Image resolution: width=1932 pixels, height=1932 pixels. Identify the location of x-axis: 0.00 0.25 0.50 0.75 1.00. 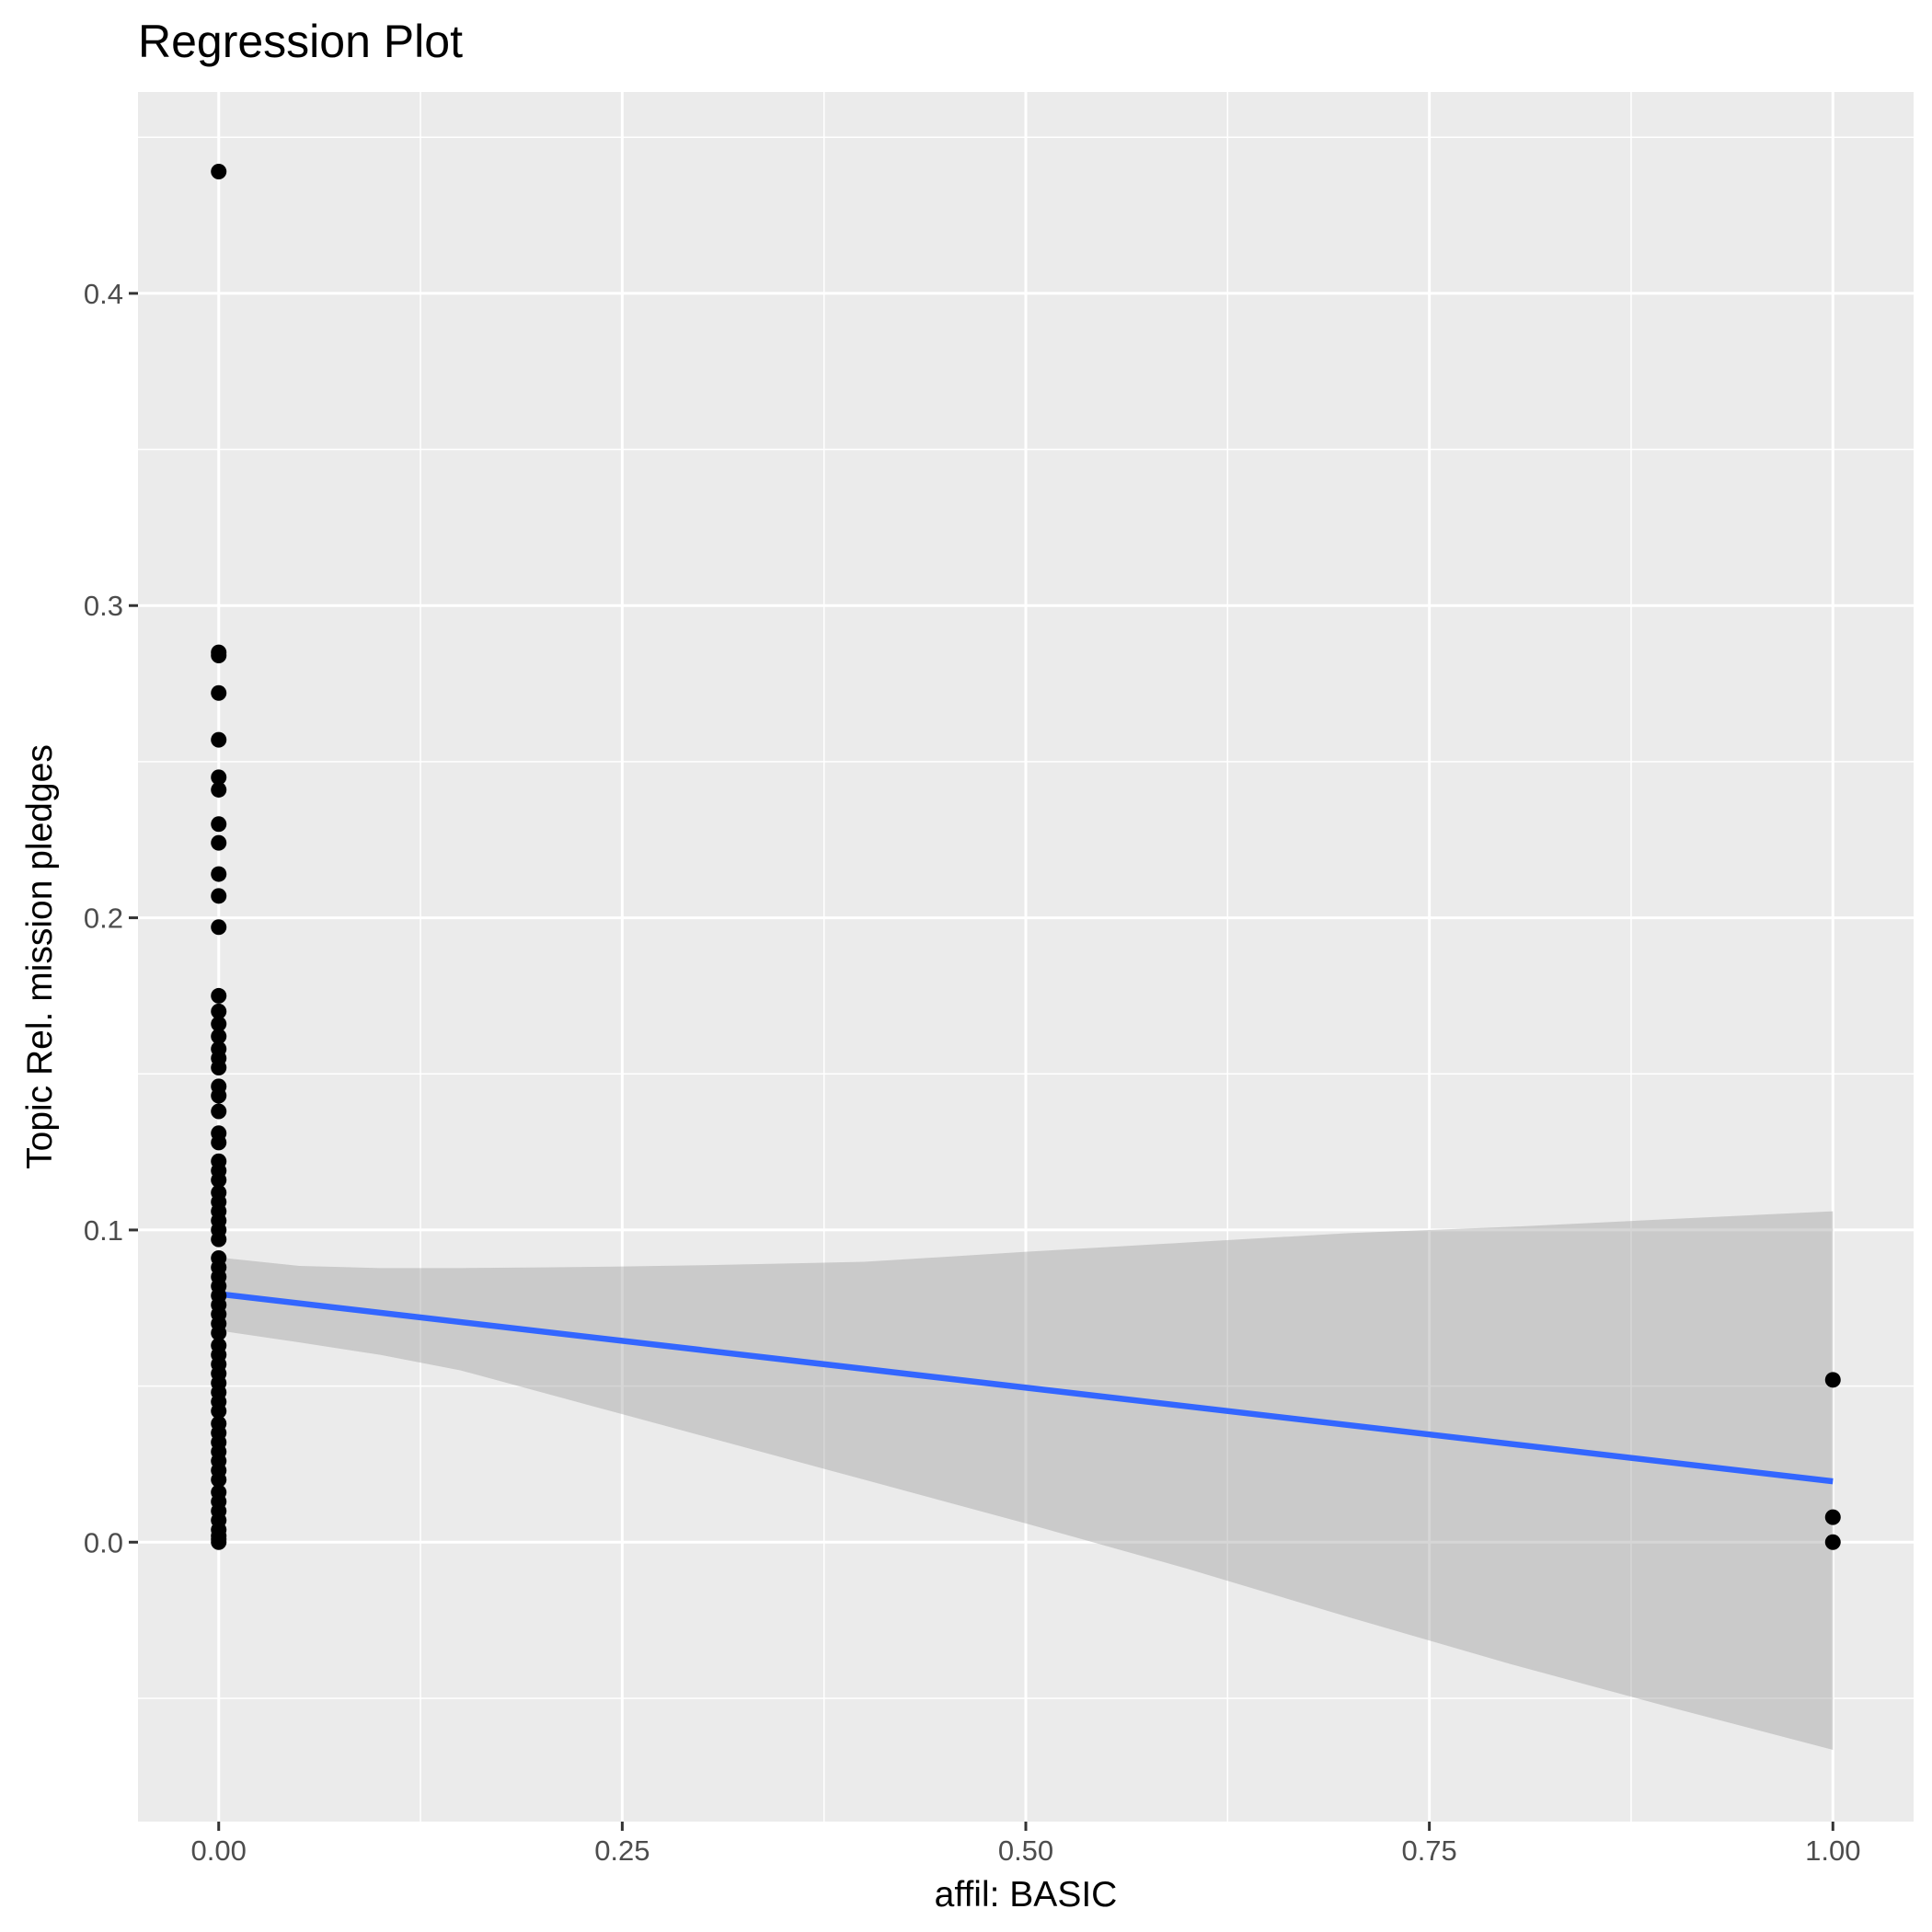
(1025, 1844).